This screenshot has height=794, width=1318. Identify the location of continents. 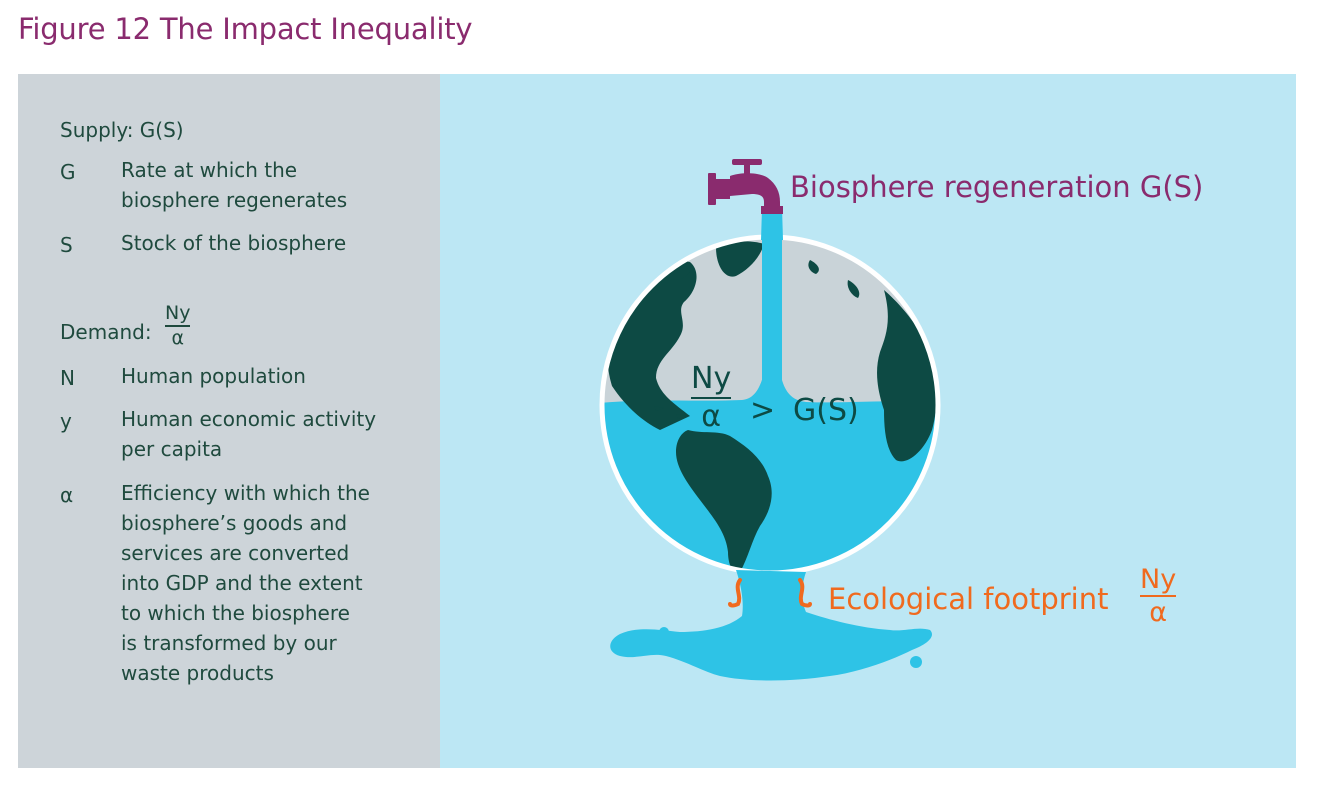
(772, 405).